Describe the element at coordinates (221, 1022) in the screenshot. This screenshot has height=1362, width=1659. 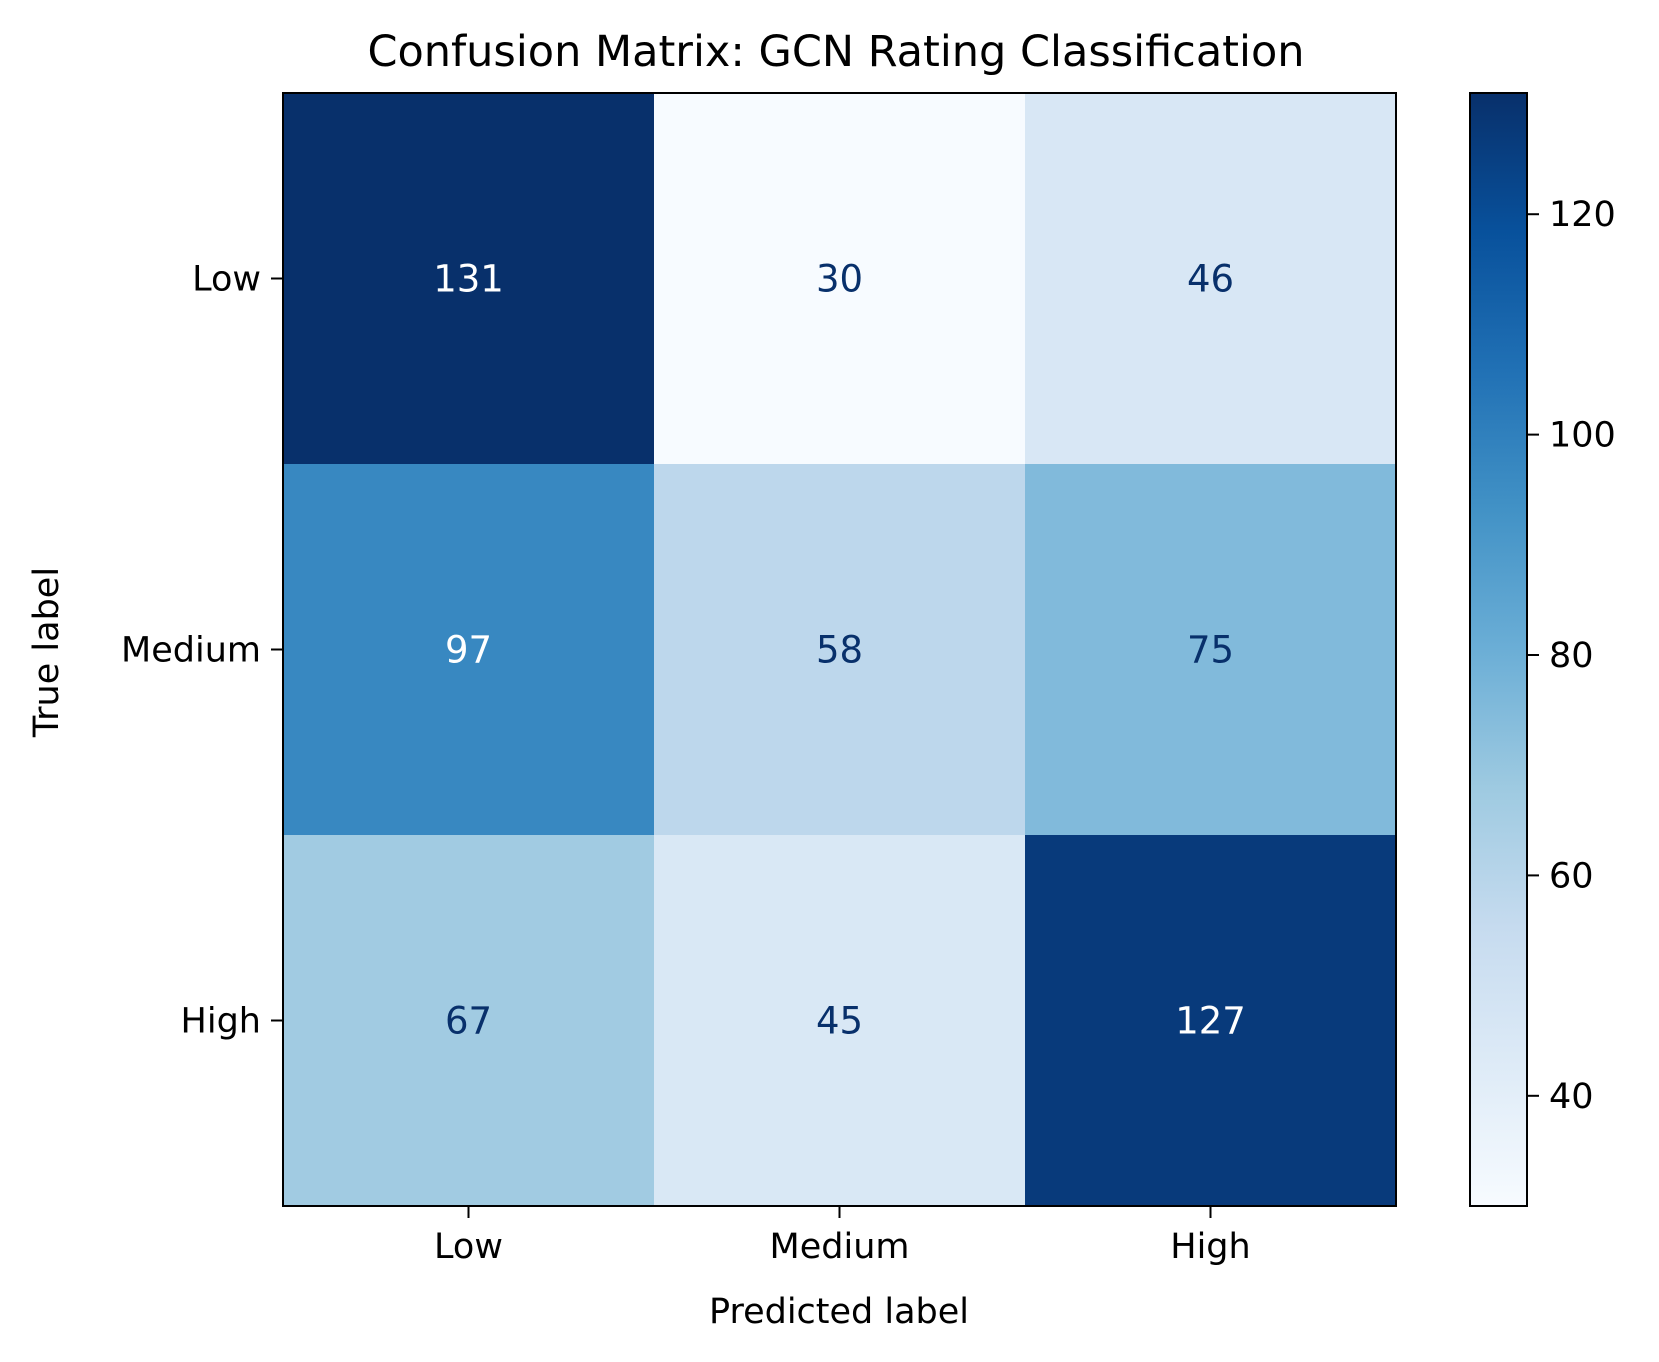
I see `y-tick-label: High` at that location.